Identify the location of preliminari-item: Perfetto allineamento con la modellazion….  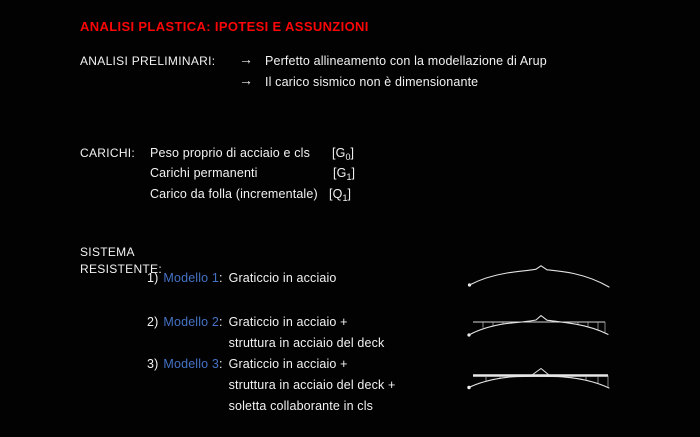
(406, 61).